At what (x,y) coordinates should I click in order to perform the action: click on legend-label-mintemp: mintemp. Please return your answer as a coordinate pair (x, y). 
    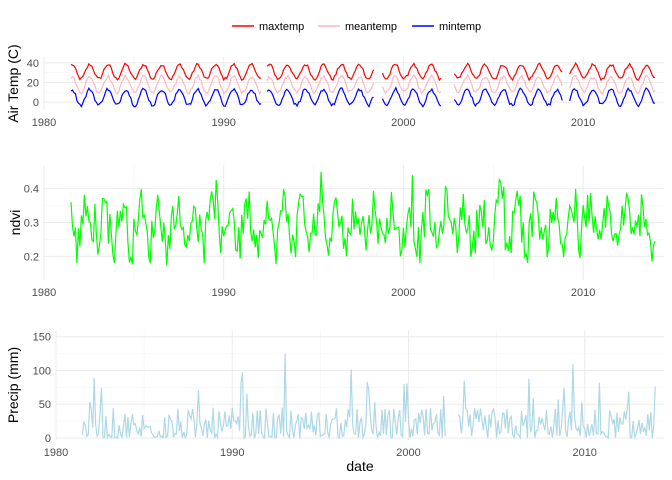
    Looking at the image, I should click on (460, 27).